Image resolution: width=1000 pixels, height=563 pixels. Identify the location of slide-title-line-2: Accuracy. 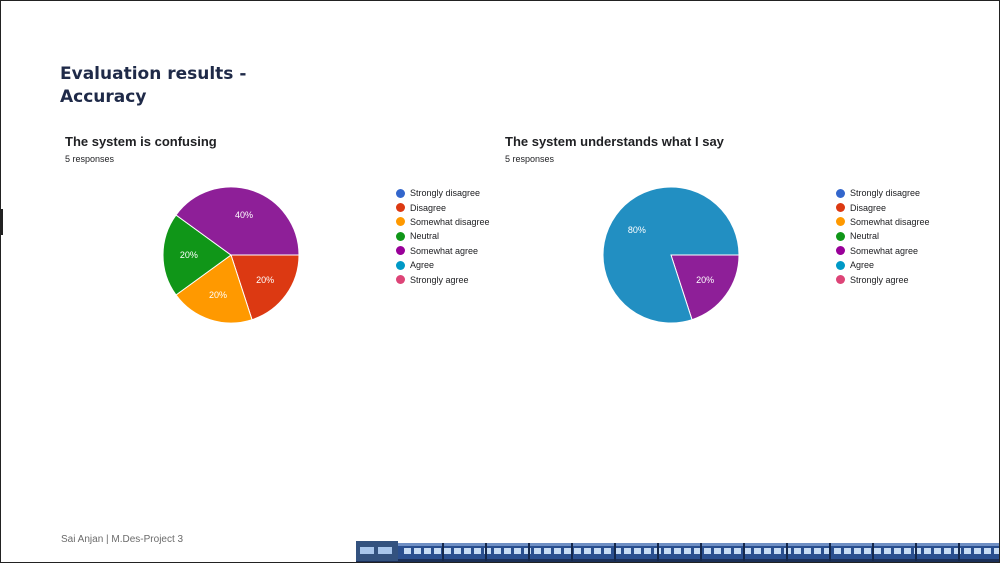
(103, 97).